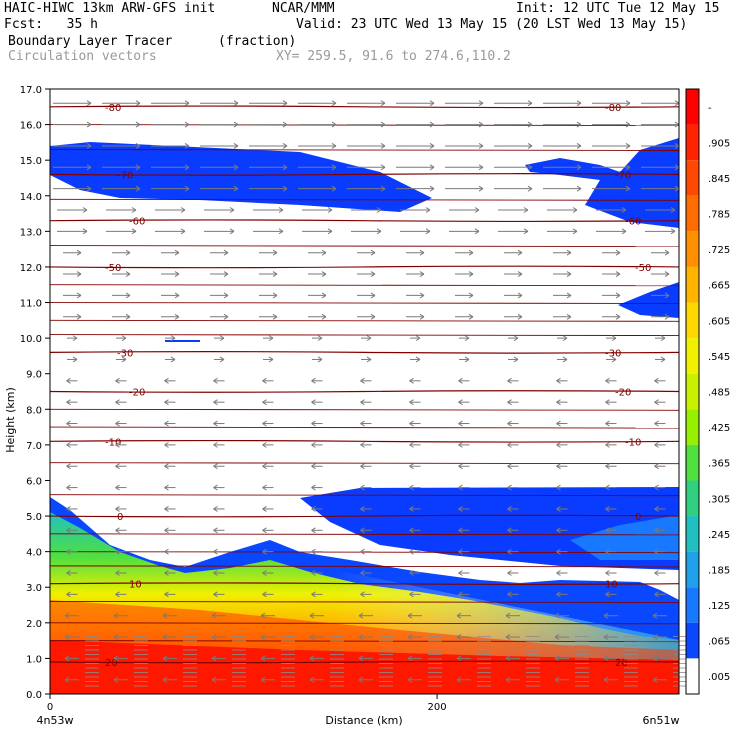  I want to click on forecast-hour: Fcst: 35 h, so click(51, 24).